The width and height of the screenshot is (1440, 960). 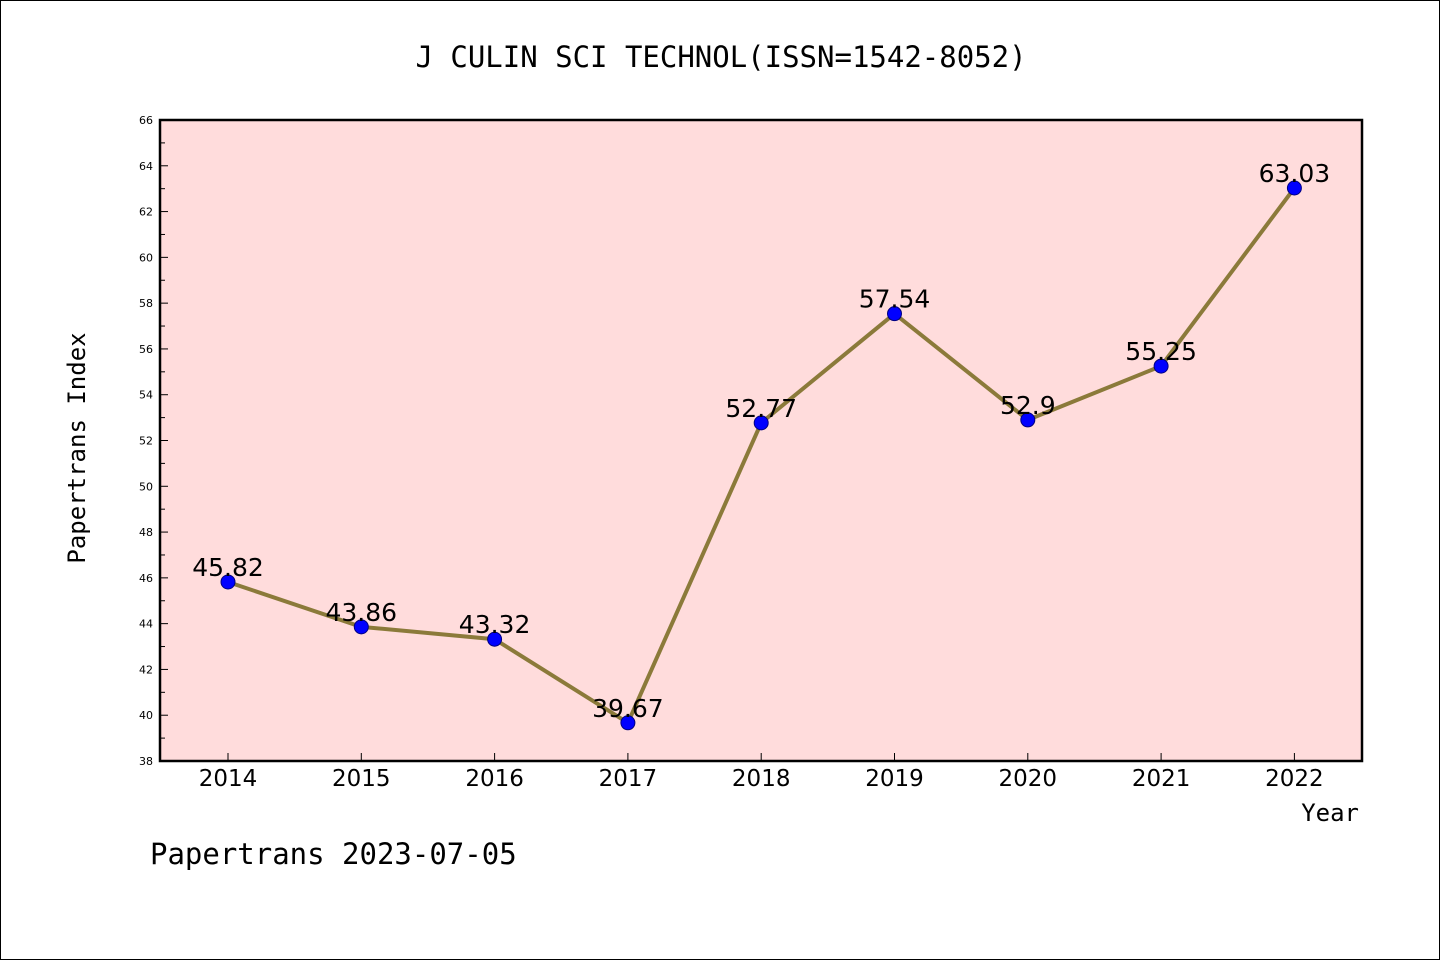 I want to click on y-axis-title: Papertrans Index, so click(x=77, y=447).